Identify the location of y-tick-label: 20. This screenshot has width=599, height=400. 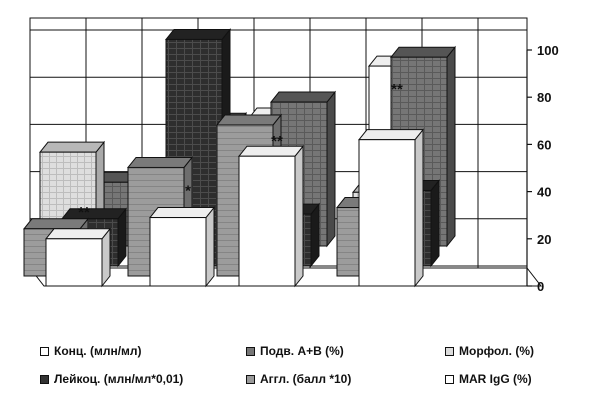
(544, 239).